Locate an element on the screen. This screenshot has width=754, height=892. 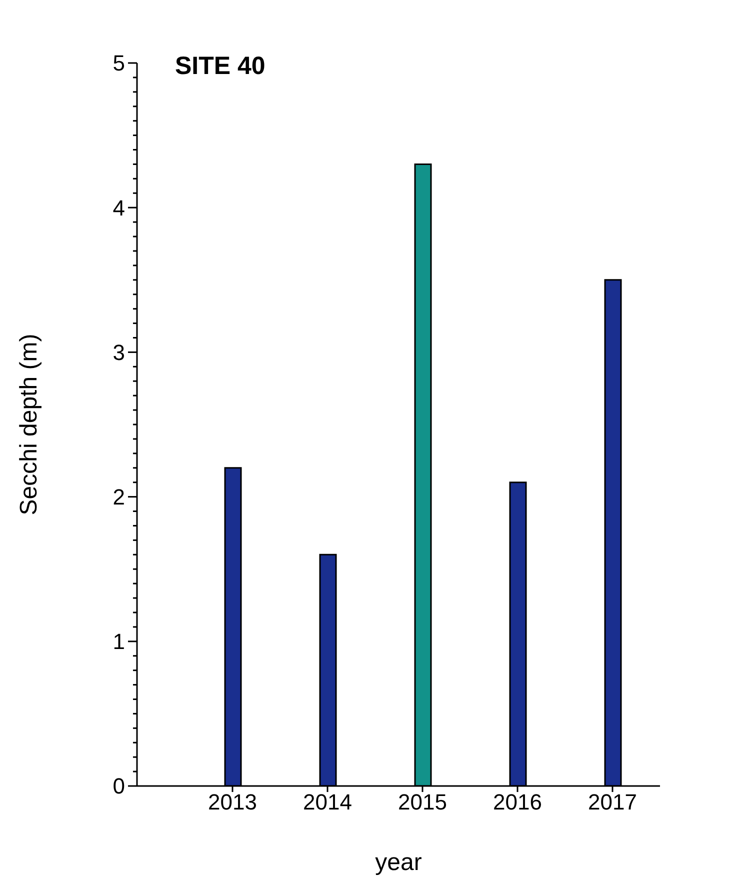
x-tick-label: 2013 is located at coordinates (232, 802).